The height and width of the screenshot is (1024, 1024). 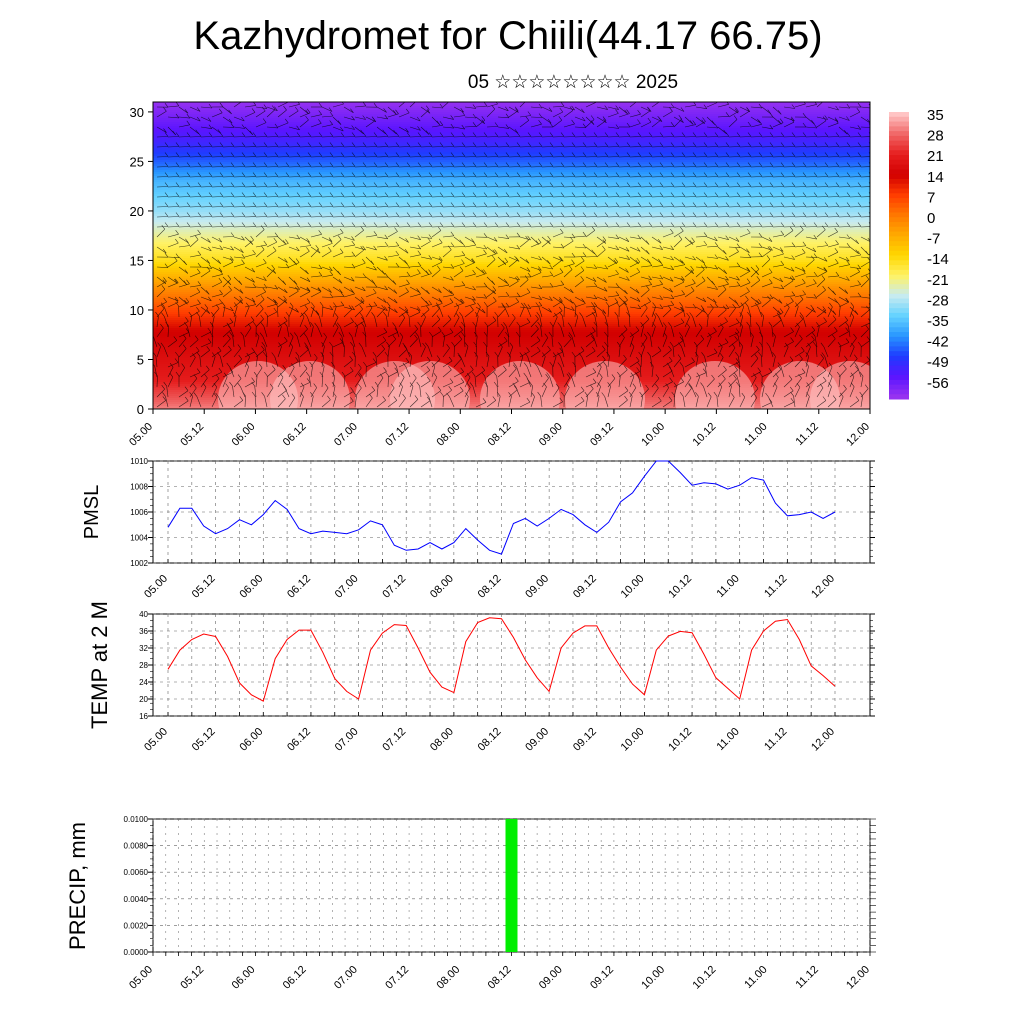 I want to click on y-tick-label: 24, so click(x=143, y=682).